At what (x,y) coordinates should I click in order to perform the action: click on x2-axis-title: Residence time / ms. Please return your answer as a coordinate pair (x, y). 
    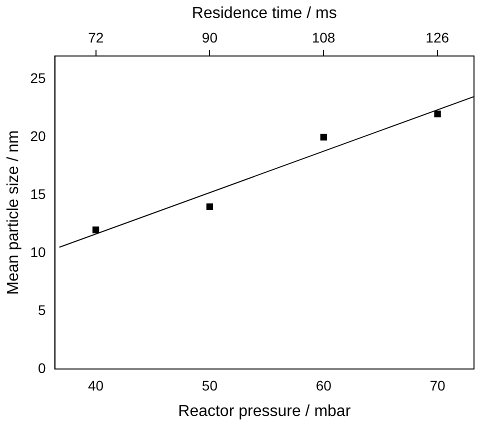
    Looking at the image, I should click on (264, 13).